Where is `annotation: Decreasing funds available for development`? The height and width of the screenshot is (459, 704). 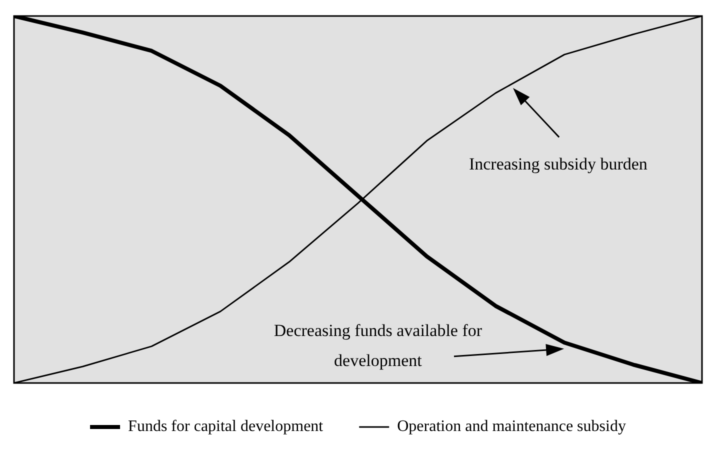
annotation: Decreasing funds available for development is located at coordinates (378, 345).